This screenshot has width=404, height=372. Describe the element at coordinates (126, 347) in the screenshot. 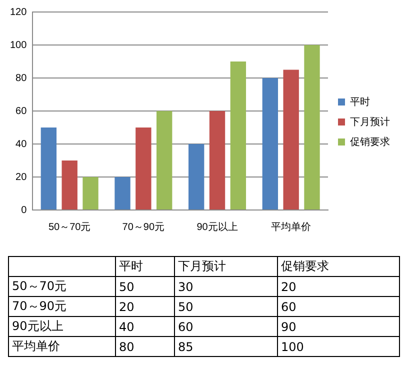

I see `text: 80` at that location.